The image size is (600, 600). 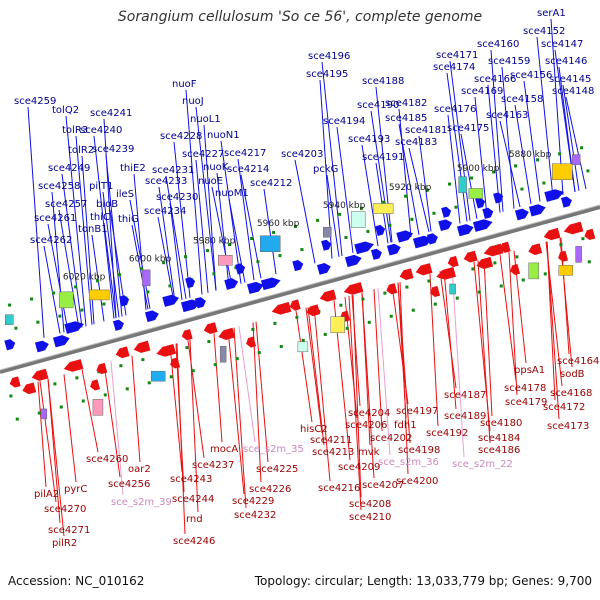 What do you see at coordinates (107, 204) in the screenshot?
I see `gene-label: bioB` at bounding box center [107, 204].